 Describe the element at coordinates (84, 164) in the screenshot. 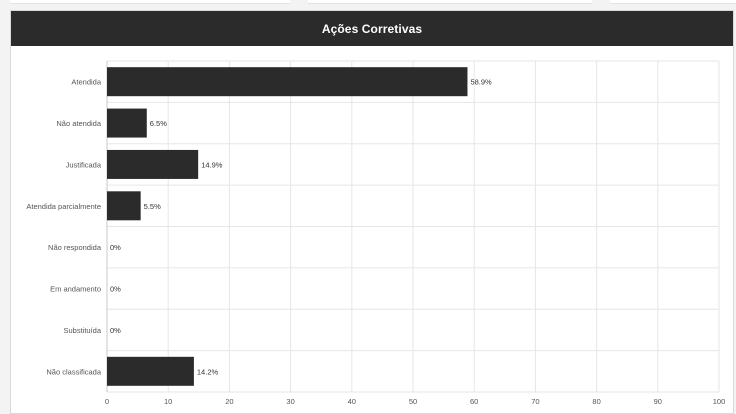

I see `category-label: Justificada` at that location.